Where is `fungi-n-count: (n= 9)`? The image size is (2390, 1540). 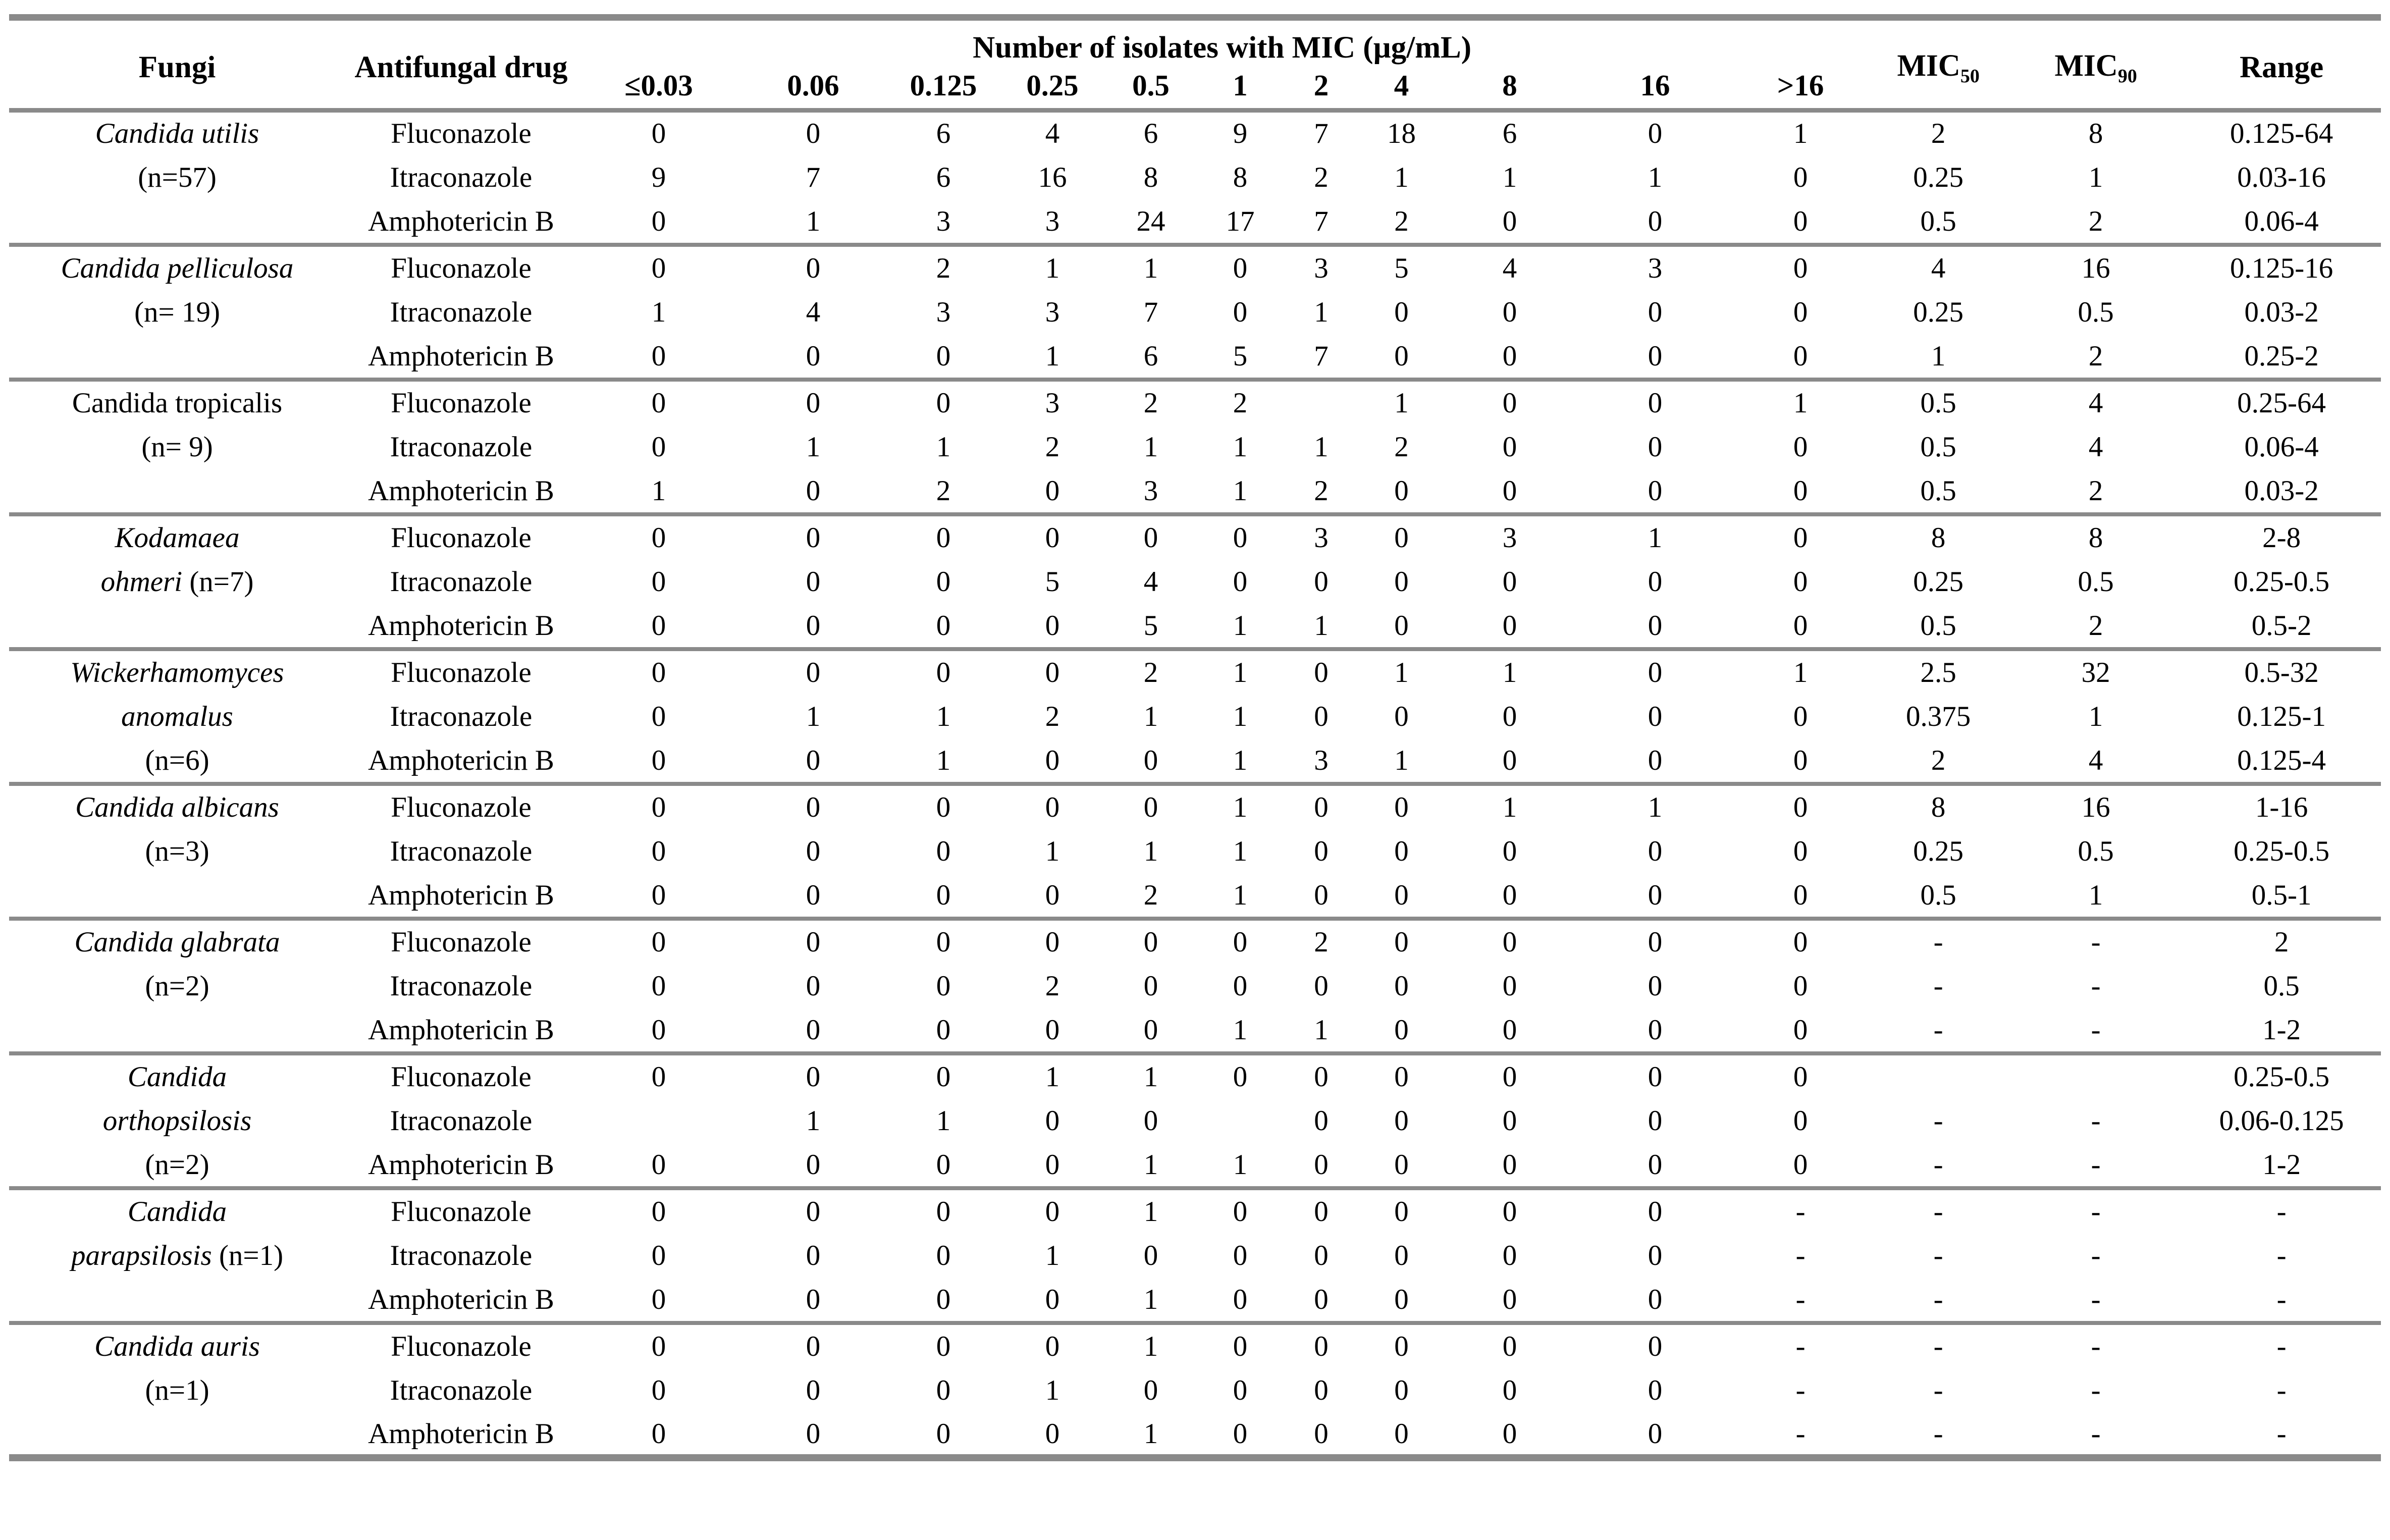
fungi-n-count: (n= 9) is located at coordinates (177, 447).